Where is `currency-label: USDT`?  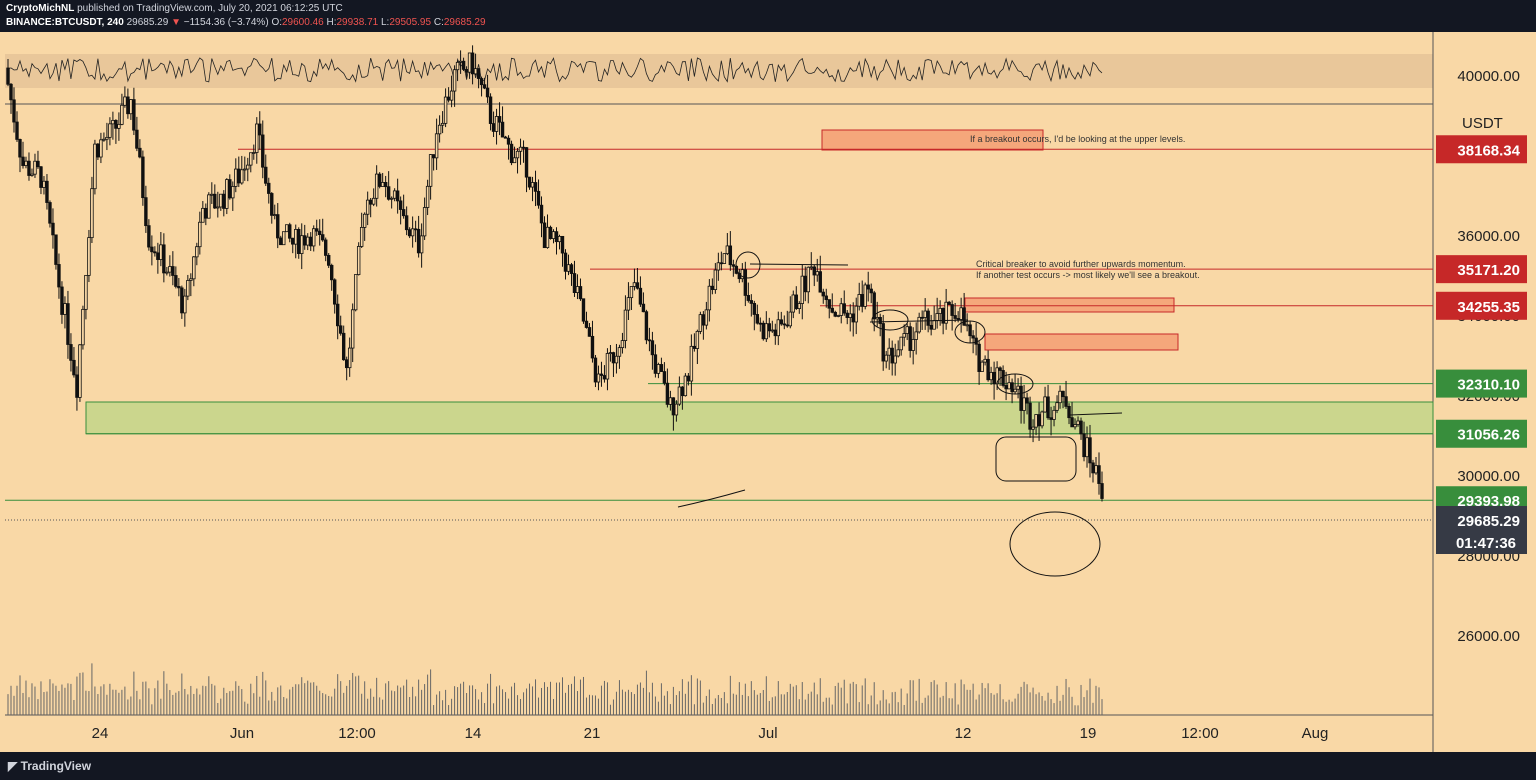
currency-label: USDT is located at coordinates (1482, 123).